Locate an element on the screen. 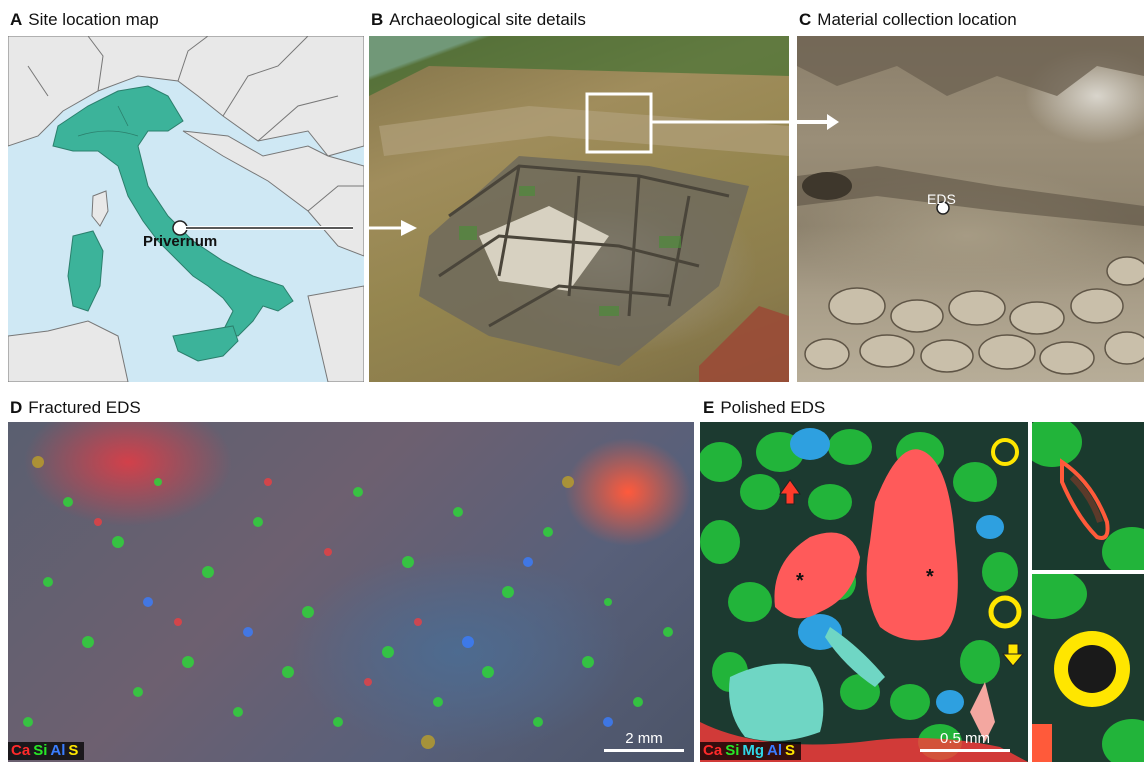 Image resolution: width=1144 pixels, height=762 pixels. fractured-scale-line is located at coordinates (644, 750).